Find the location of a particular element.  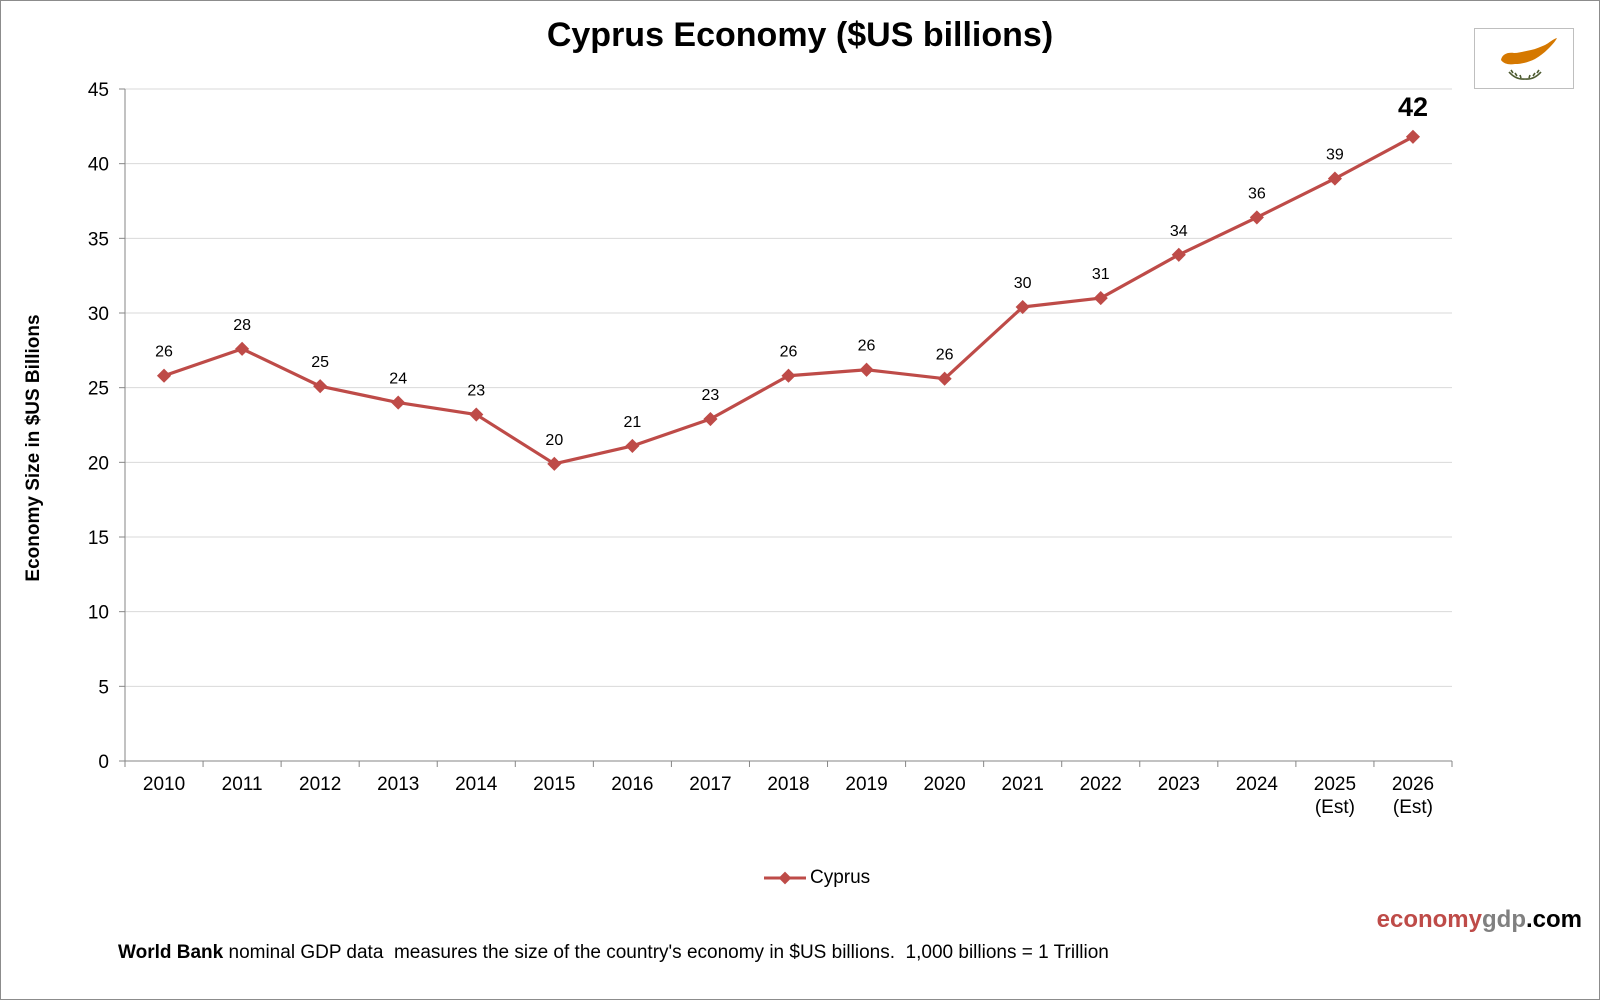

cyprus-map-shape is located at coordinates (1529, 51).